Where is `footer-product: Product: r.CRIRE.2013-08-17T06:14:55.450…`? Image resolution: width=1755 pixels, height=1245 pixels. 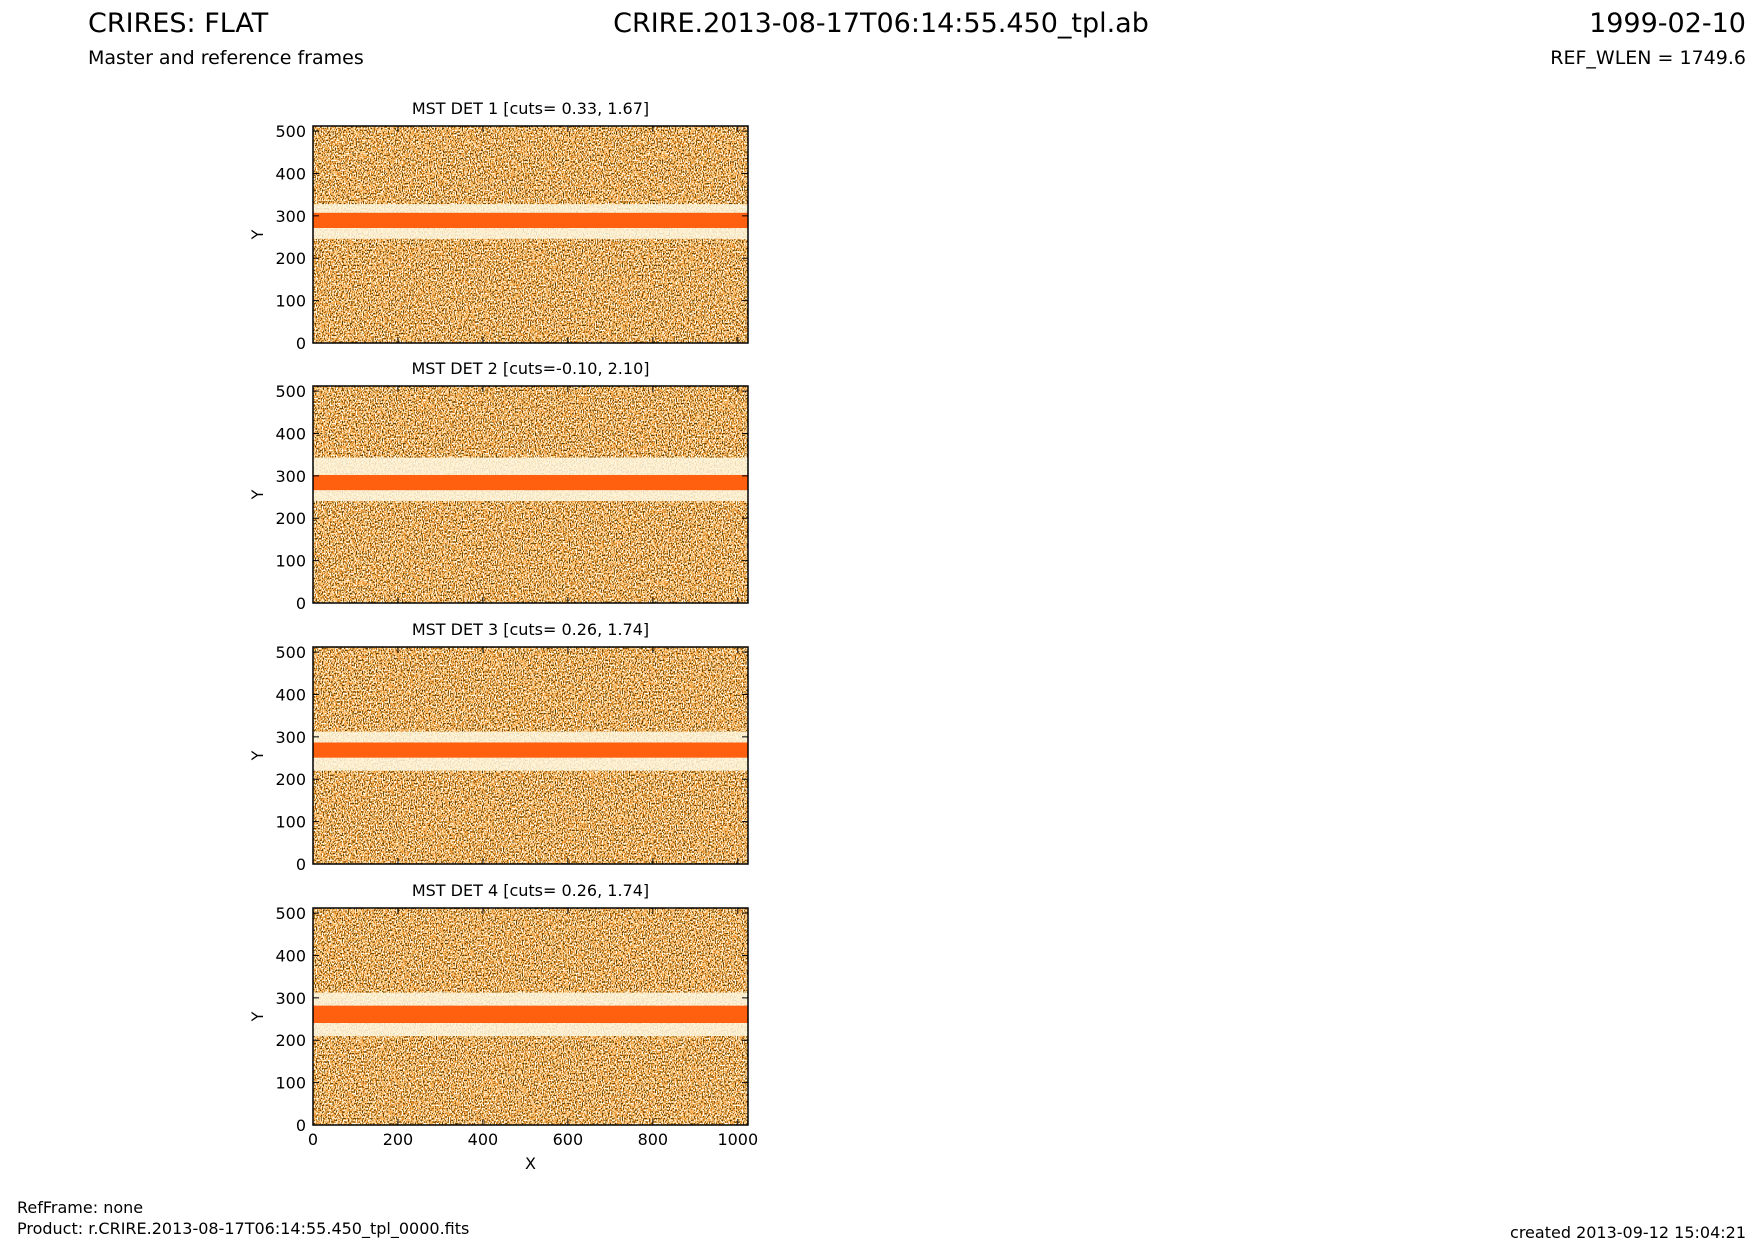 footer-product: Product: r.CRIRE.2013-08-17T06:14:55.450… is located at coordinates (243, 1229).